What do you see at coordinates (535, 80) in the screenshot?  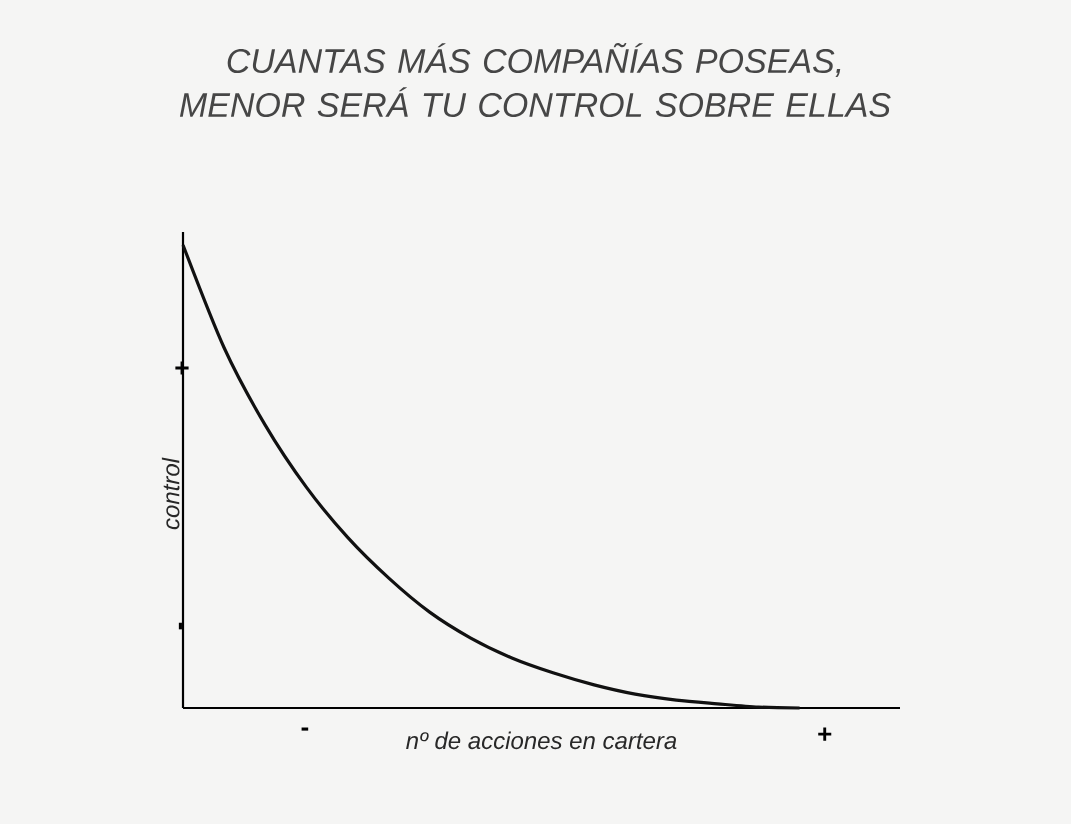 I see `chart-title: CUANTAS MÁS COMPAÑÍAS POSEAS, MENOR SERÁ TU CONTROL SOBRE ELLAS` at bounding box center [535, 80].